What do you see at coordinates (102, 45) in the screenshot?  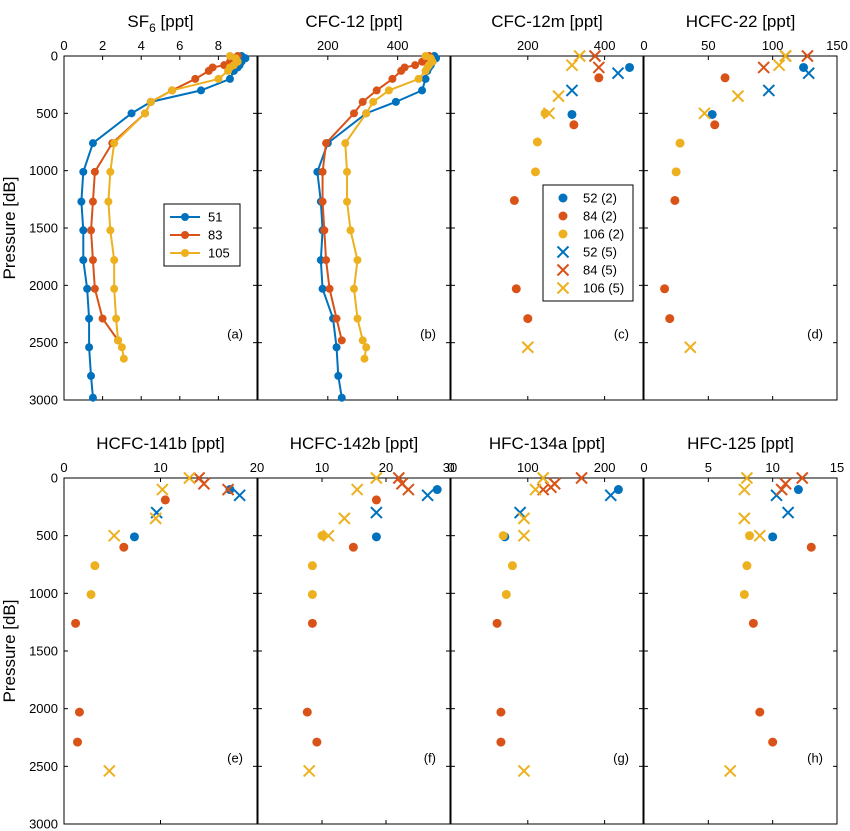 I see `x-tick-label: 2` at bounding box center [102, 45].